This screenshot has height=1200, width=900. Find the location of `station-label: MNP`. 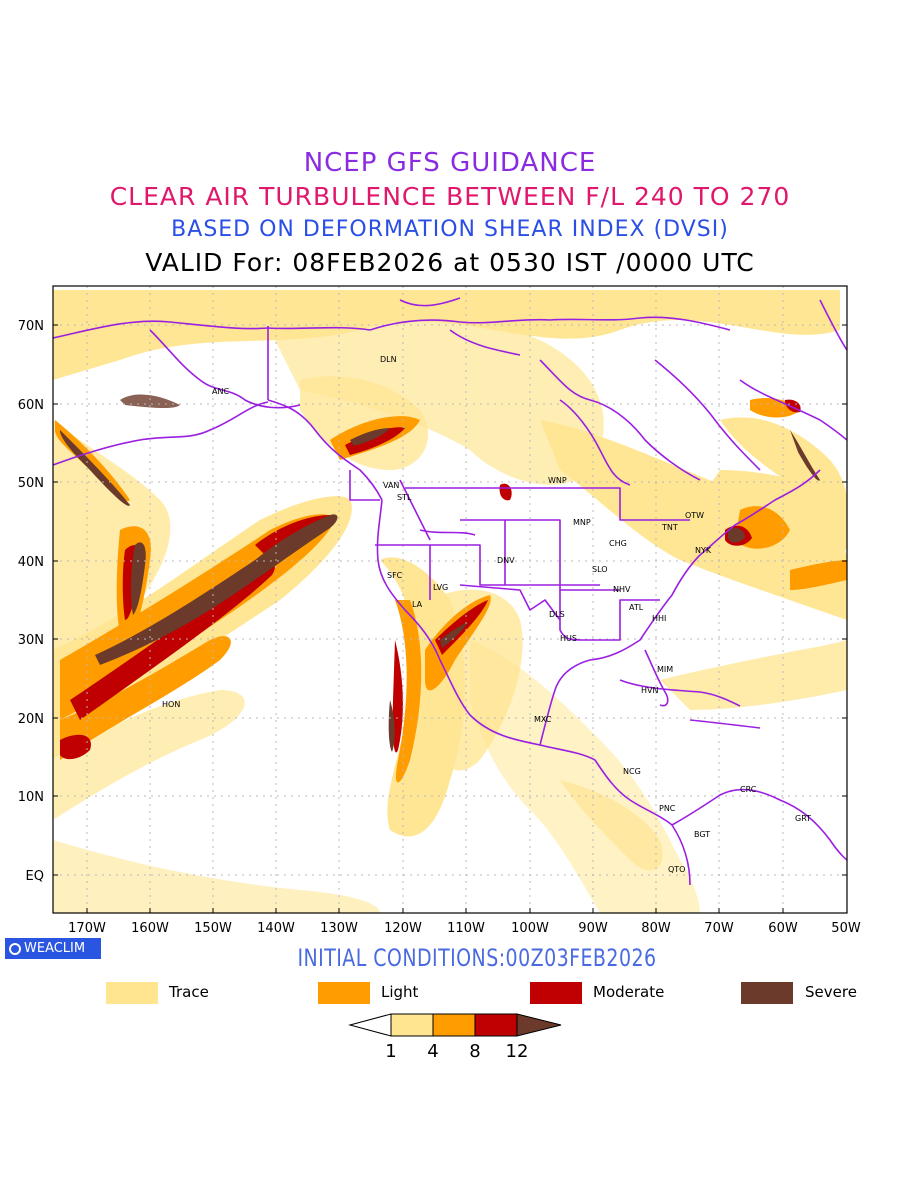

station-label: MNP is located at coordinates (582, 522).